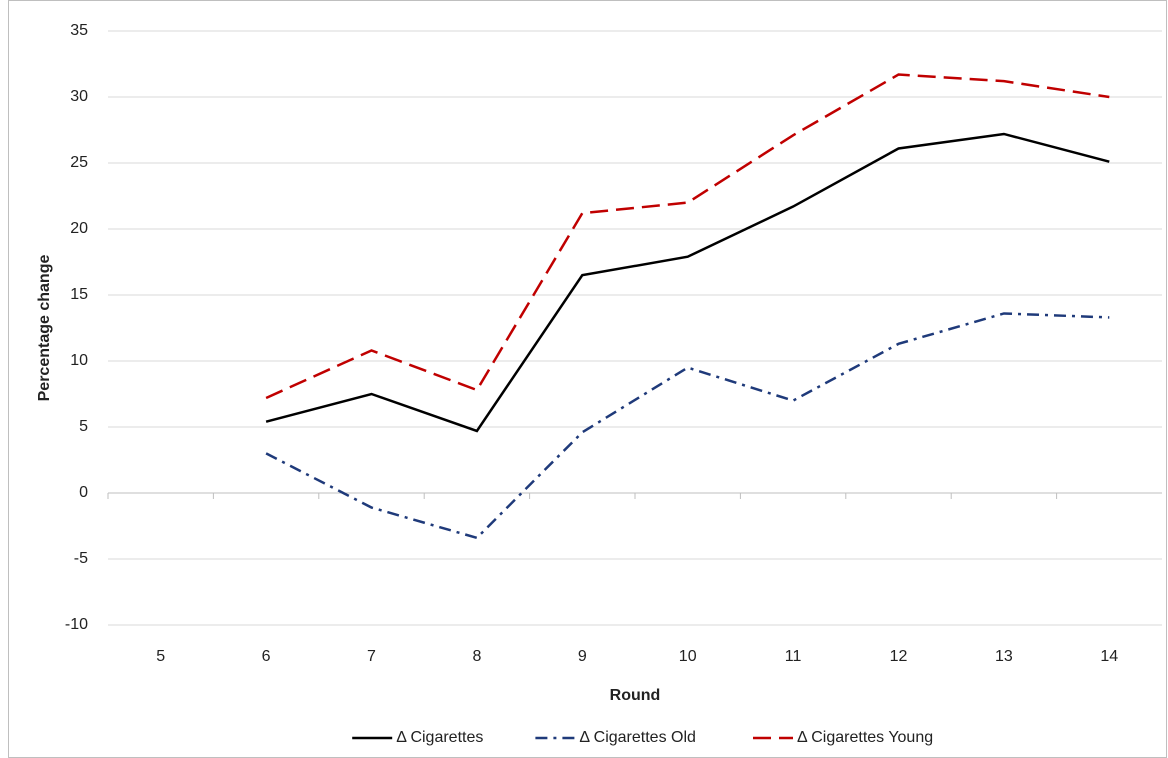 The height and width of the screenshot is (758, 1168). Describe the element at coordinates (83, 492) in the screenshot. I see `y-tick-label: 0` at that location.